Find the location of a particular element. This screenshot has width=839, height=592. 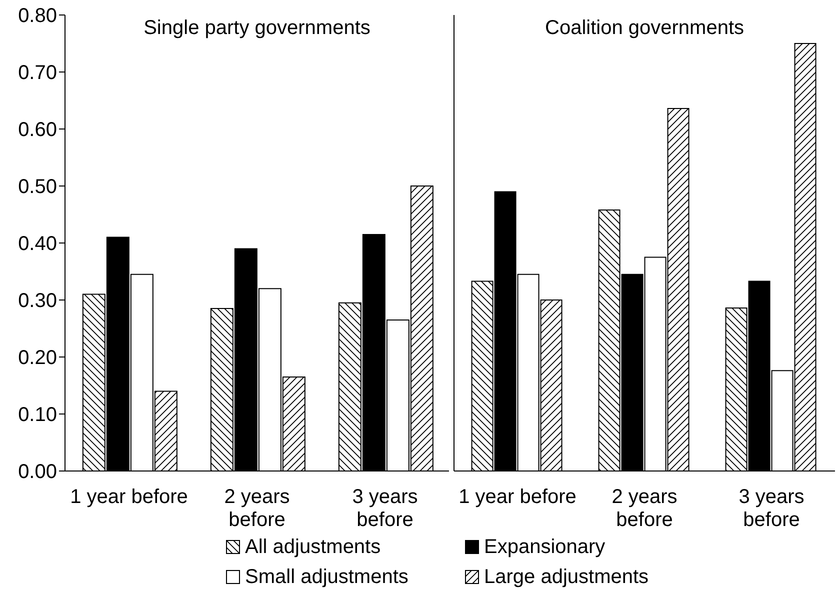

y-tick-label: 0.00 is located at coordinates (37, 472).